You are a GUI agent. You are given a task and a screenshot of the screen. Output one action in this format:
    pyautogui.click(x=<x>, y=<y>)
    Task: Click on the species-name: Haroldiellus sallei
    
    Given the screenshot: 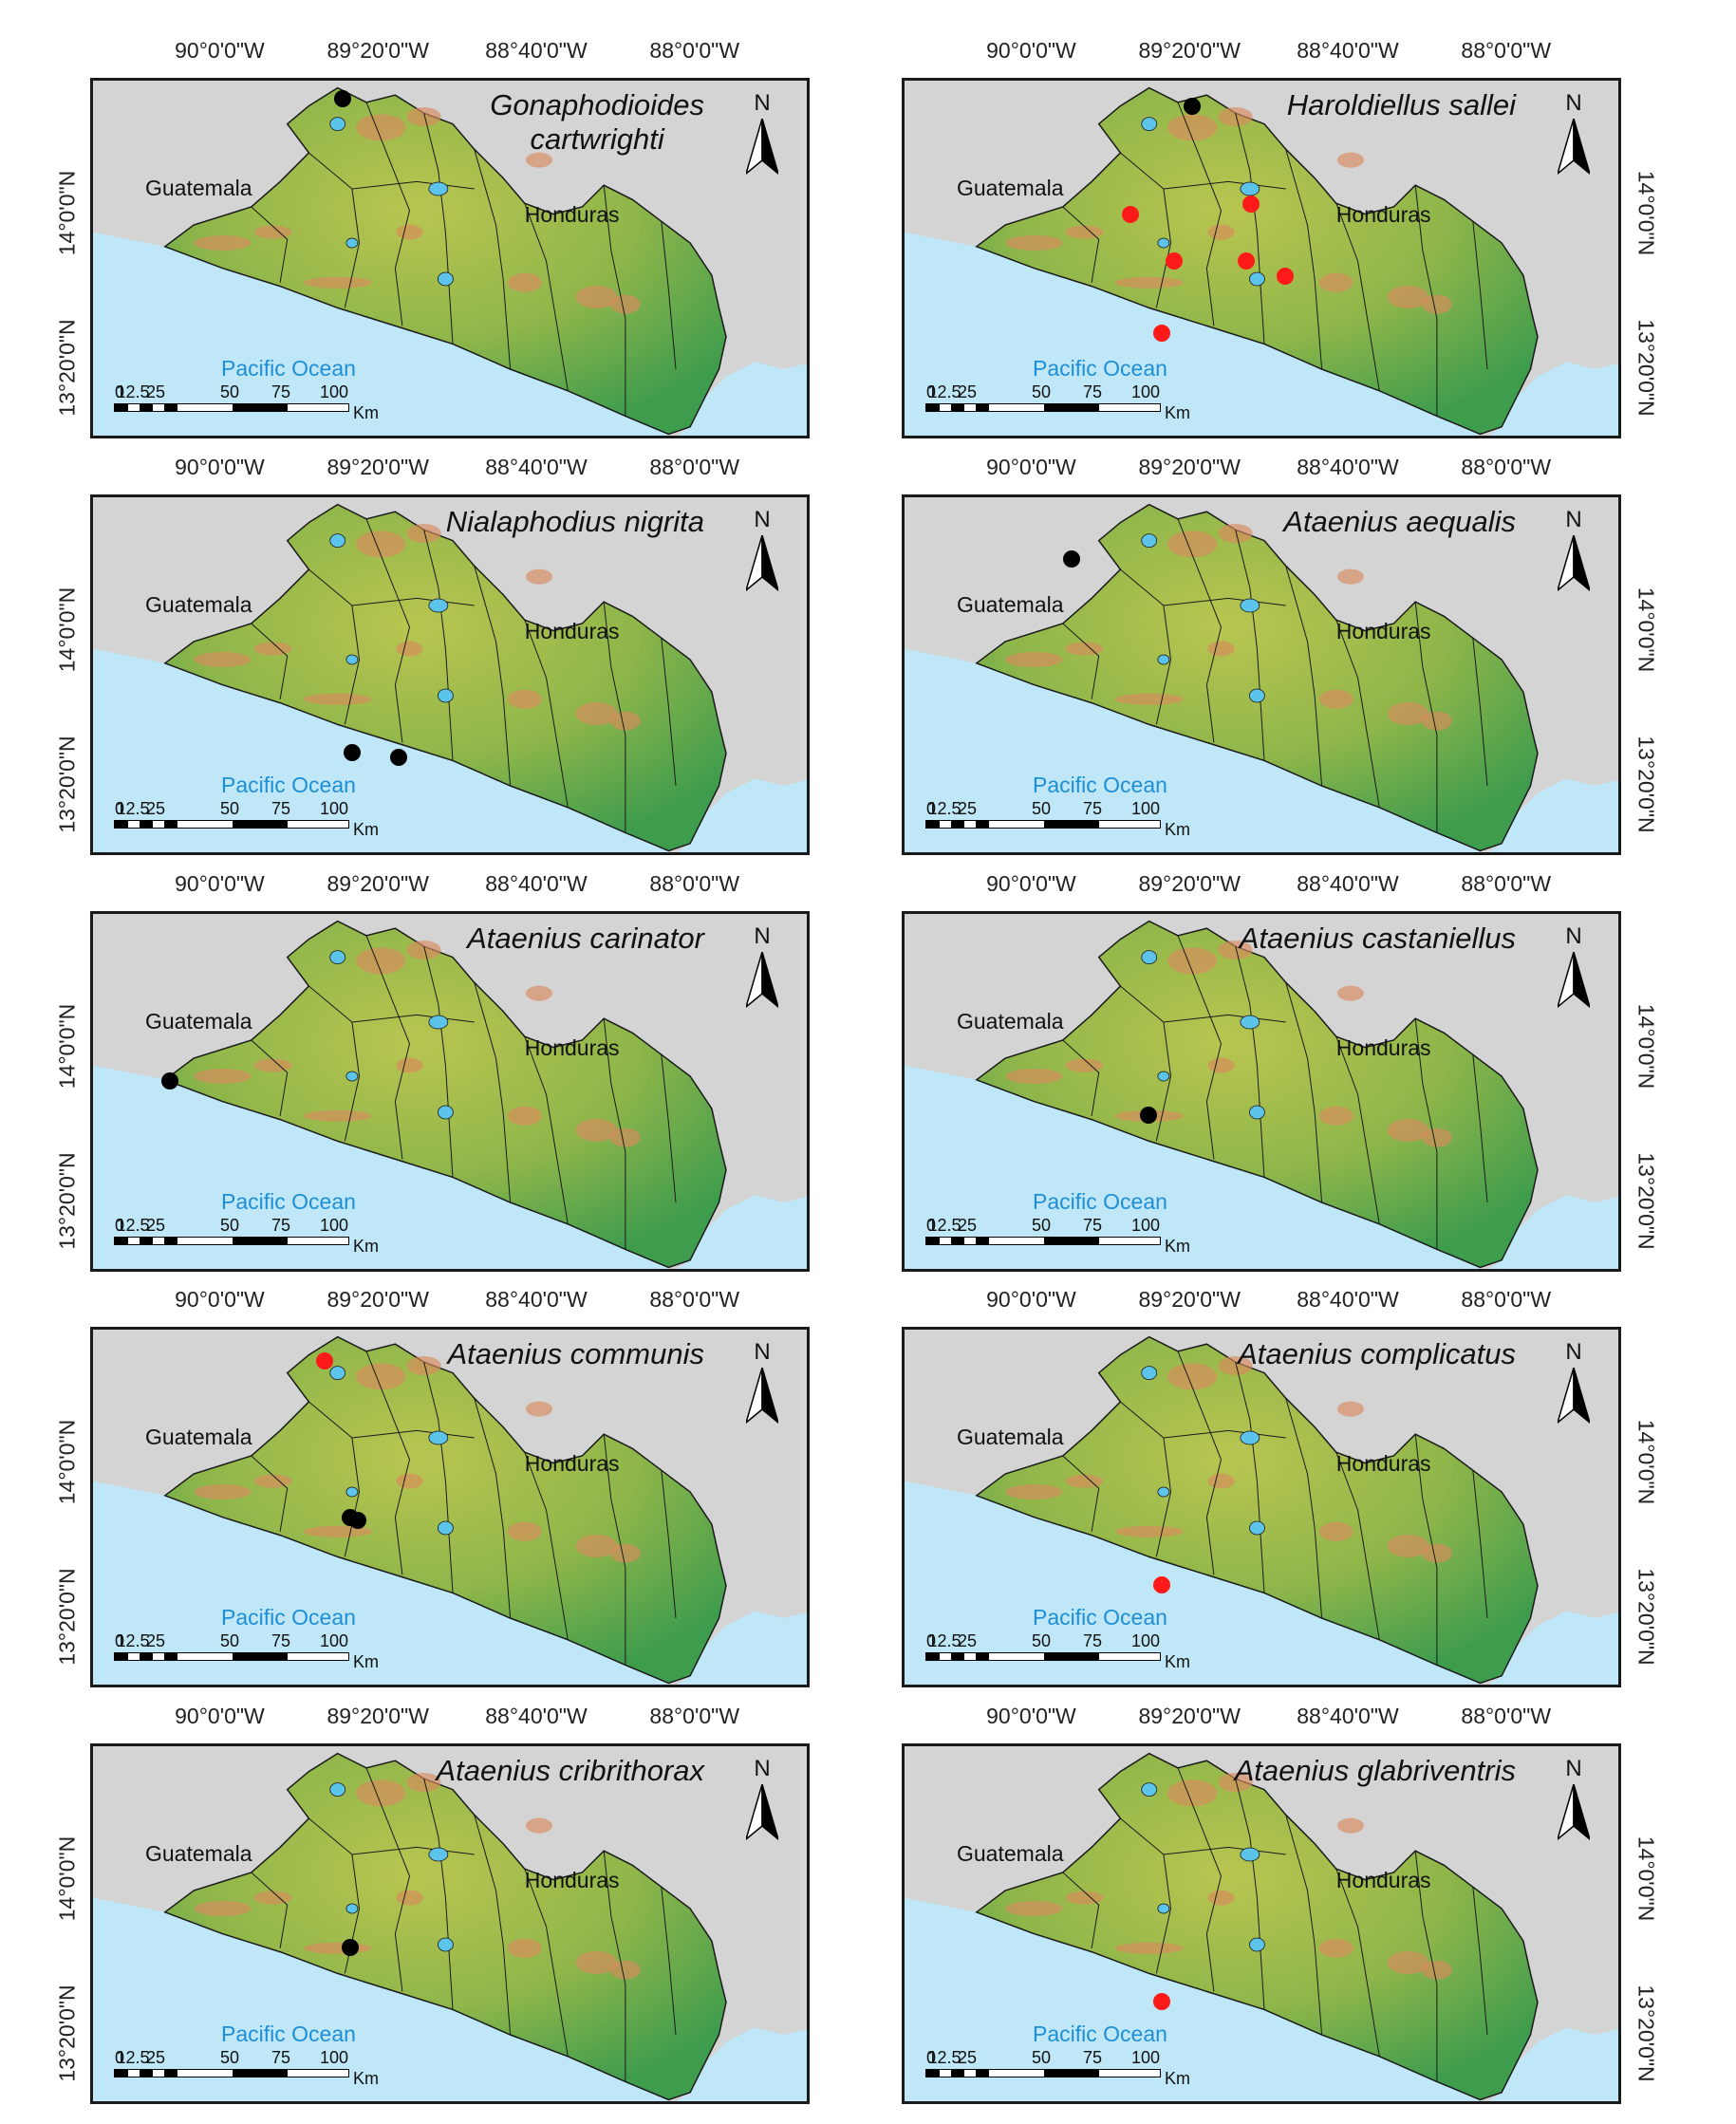 What is the action you would take?
    pyautogui.click(x=1401, y=105)
    